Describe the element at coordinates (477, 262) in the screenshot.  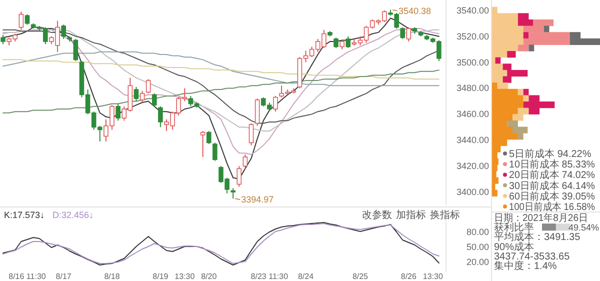
I see `y-tick-label: 20.00` at that location.